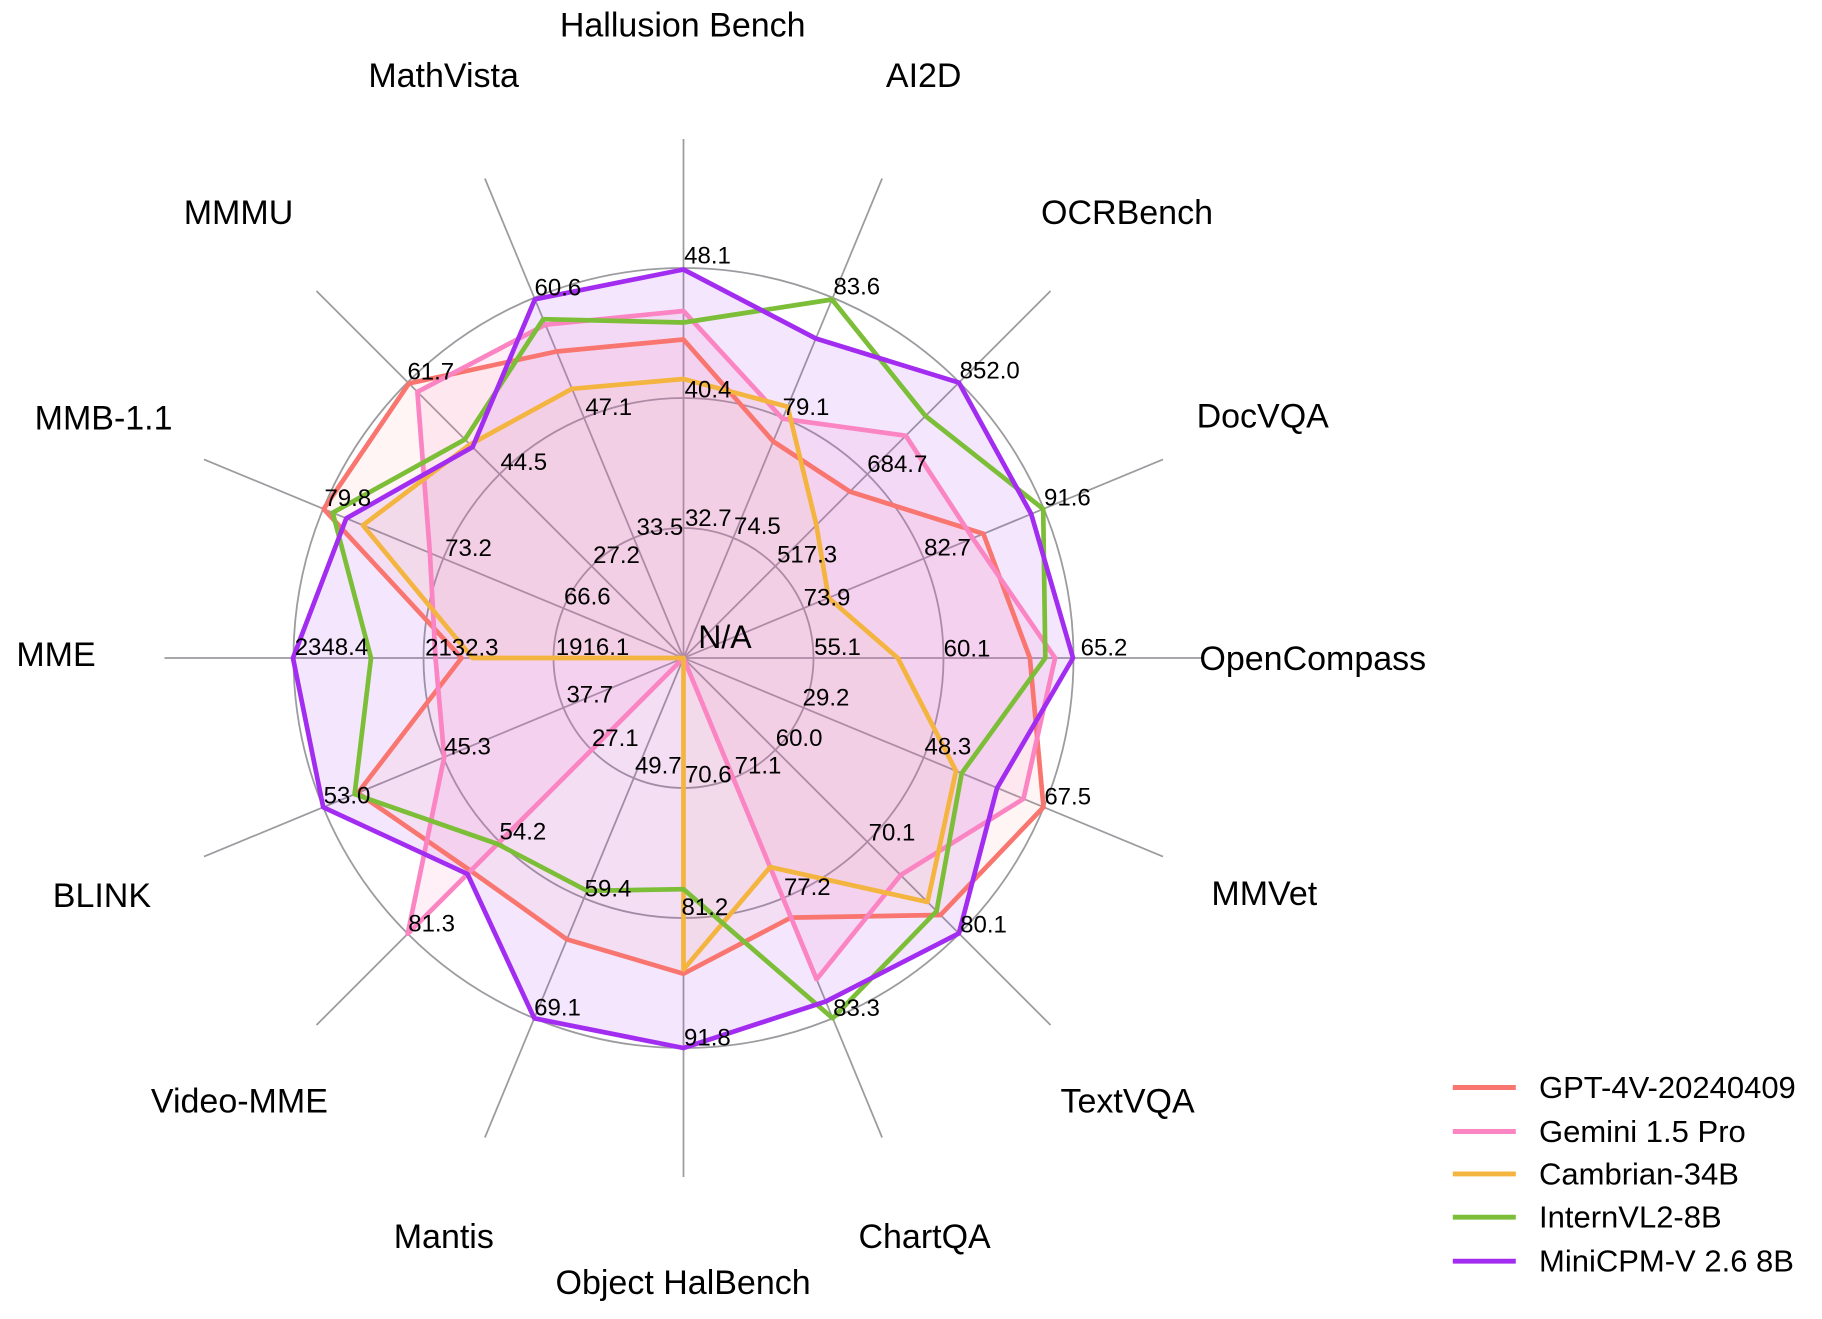  Describe the element at coordinates (331, 647) in the screenshot. I see `svg-text: 2348.4` at that location.